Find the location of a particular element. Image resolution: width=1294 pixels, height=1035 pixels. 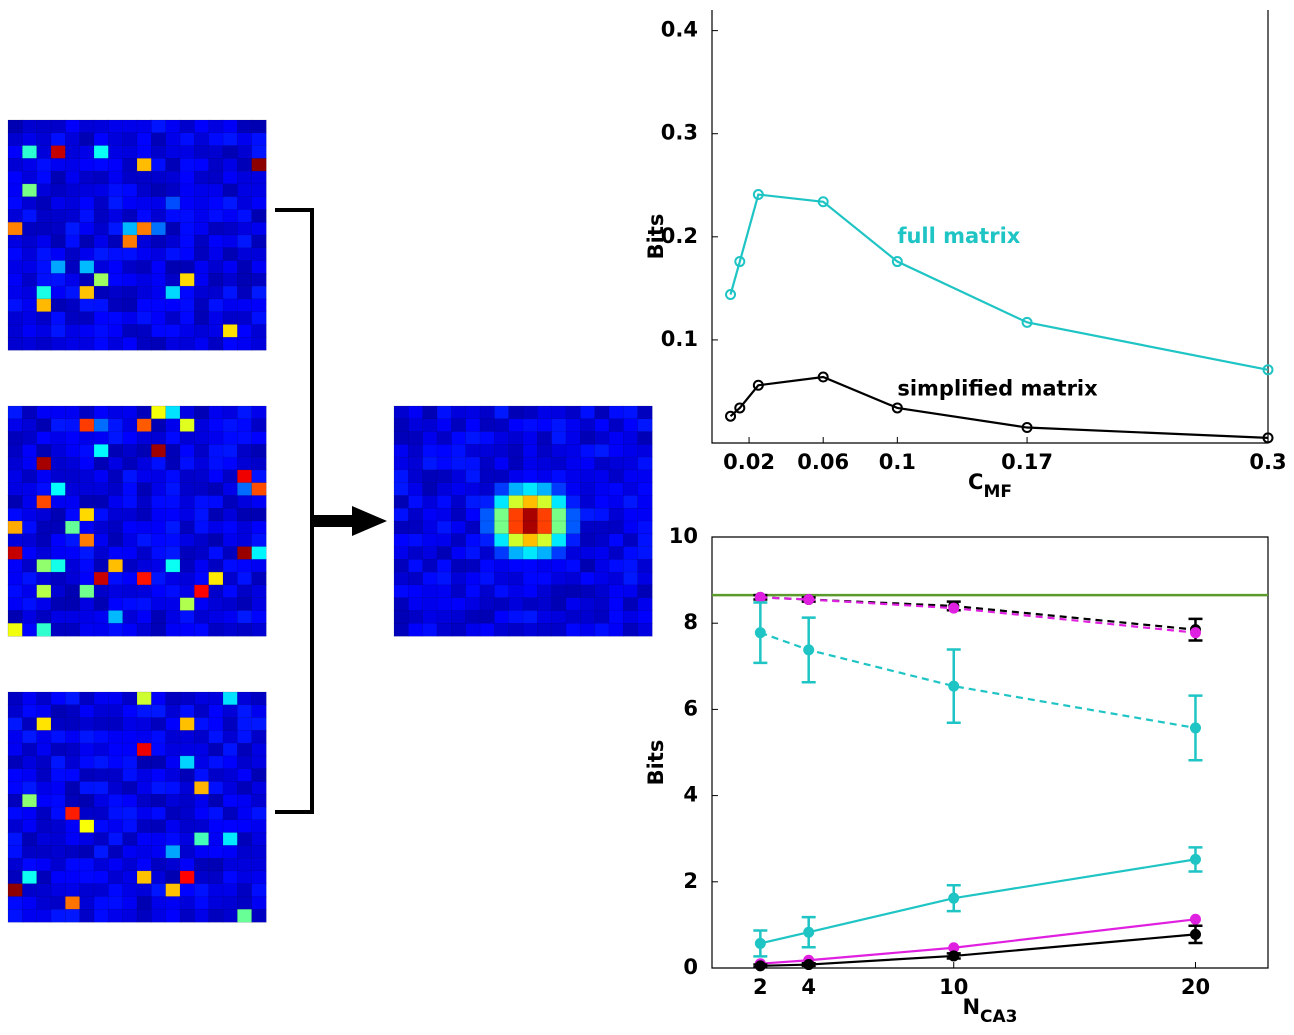

y-tick-label: 0.2 is located at coordinates (679, 236).